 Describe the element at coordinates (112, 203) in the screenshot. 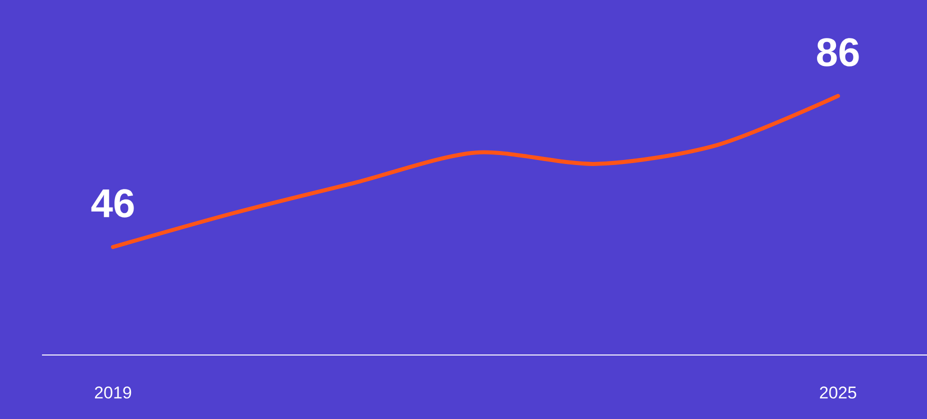

I see `data-label: 46` at that location.